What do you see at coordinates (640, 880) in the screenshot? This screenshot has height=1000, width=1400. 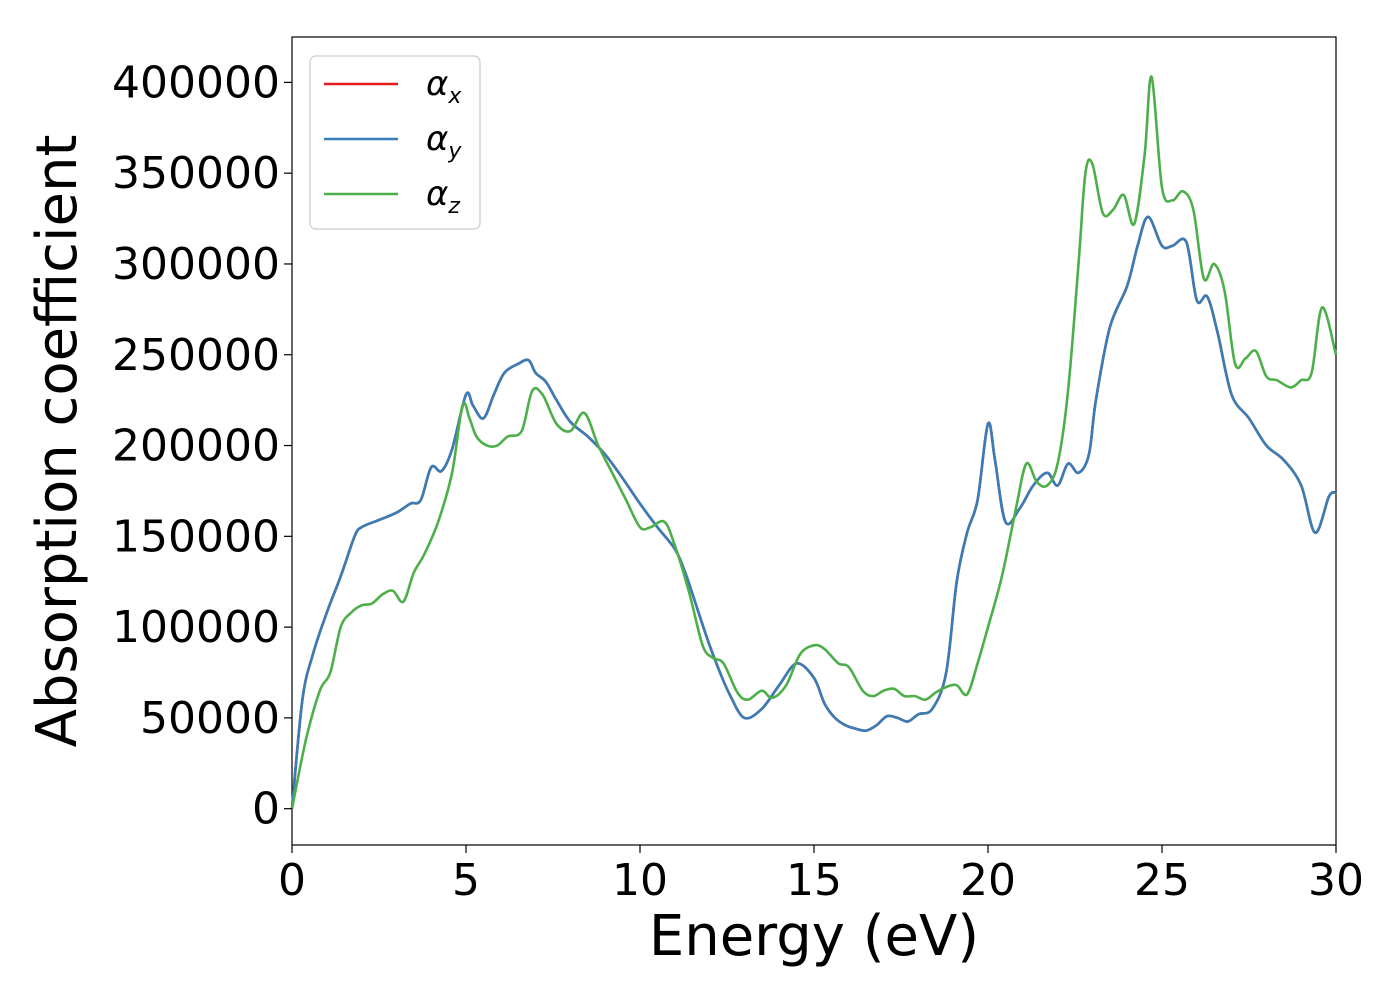 I see `x-tick-label: 10` at bounding box center [640, 880].